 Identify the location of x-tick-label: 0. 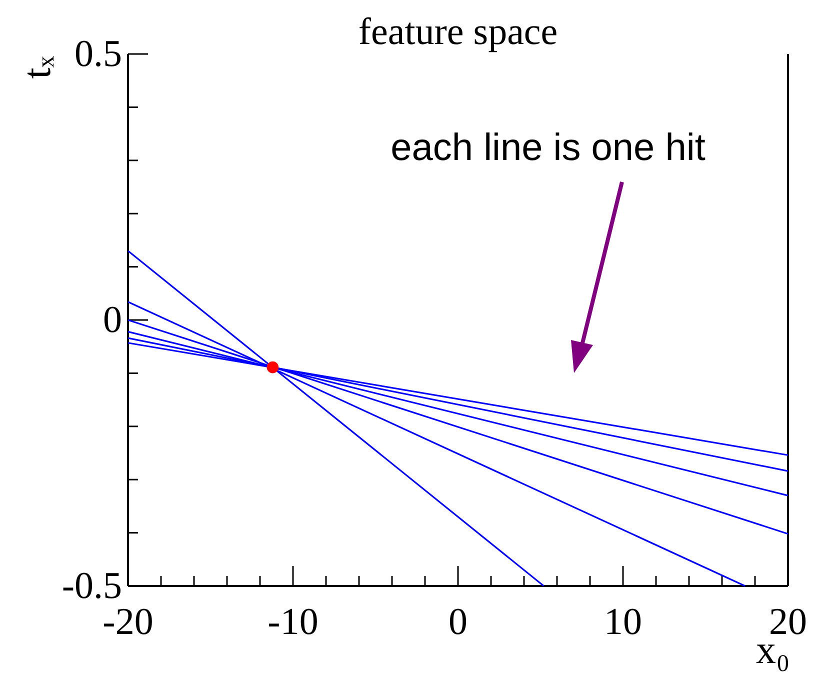
(458, 622).